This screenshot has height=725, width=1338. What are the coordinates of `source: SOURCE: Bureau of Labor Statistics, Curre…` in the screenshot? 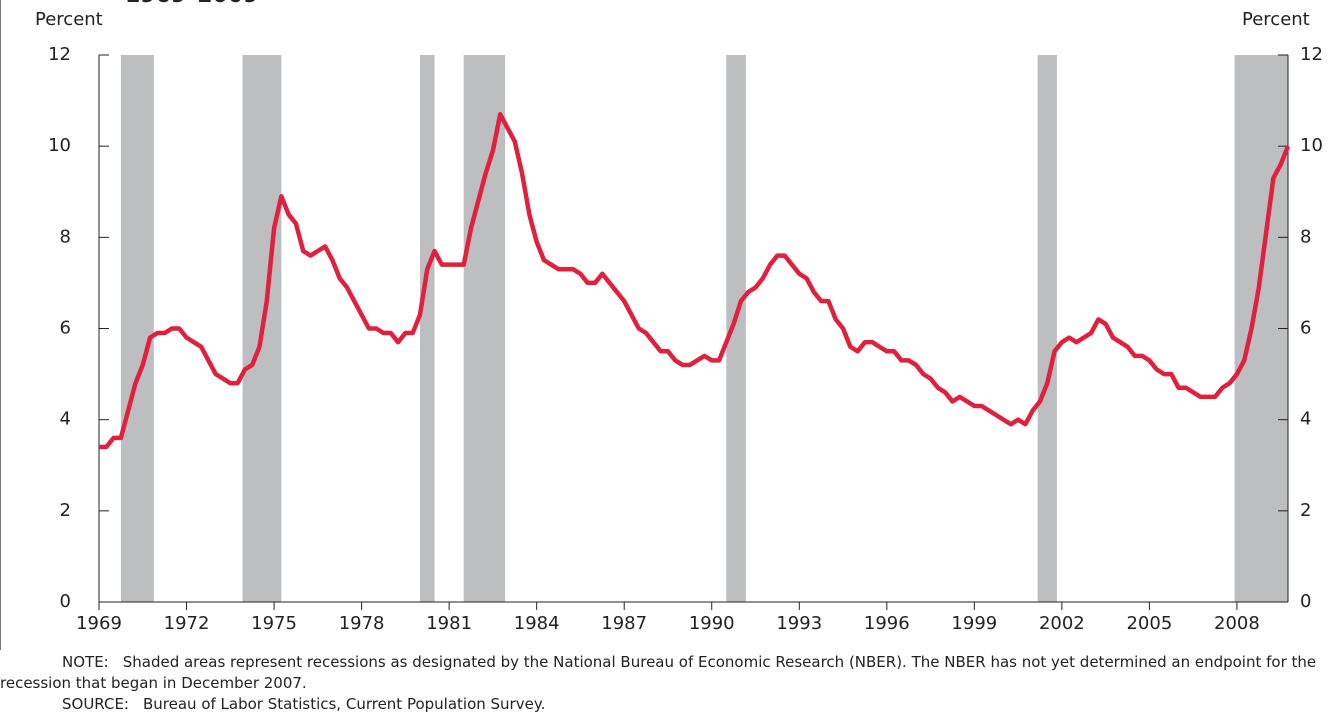 It's located at (668, 704).